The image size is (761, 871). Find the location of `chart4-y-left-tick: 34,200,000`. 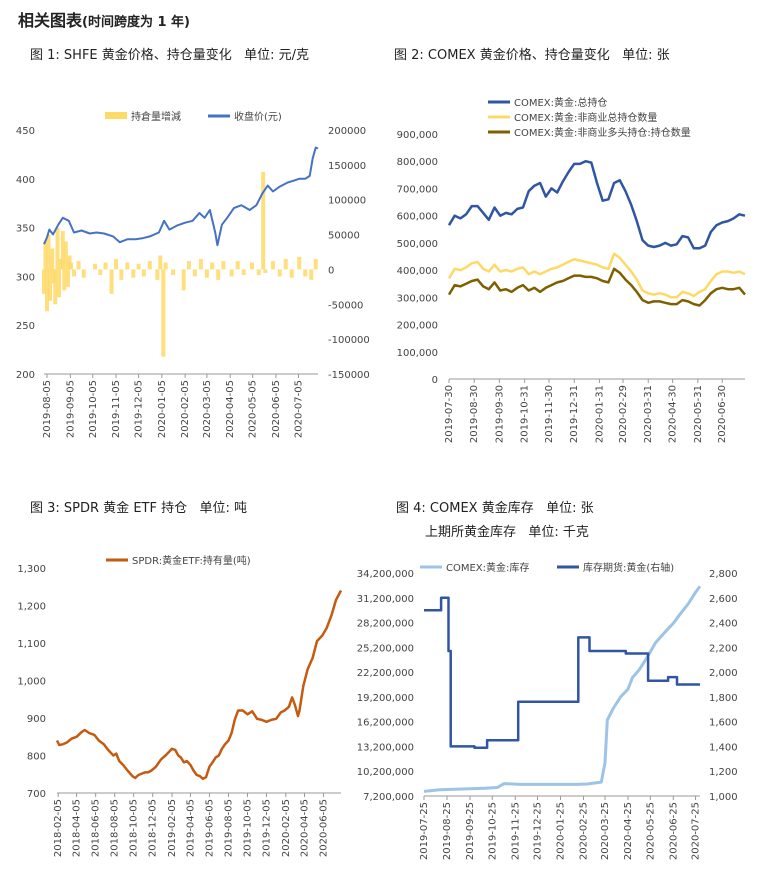

chart4-y-left-tick: 34,200,000 is located at coordinates (385, 574).